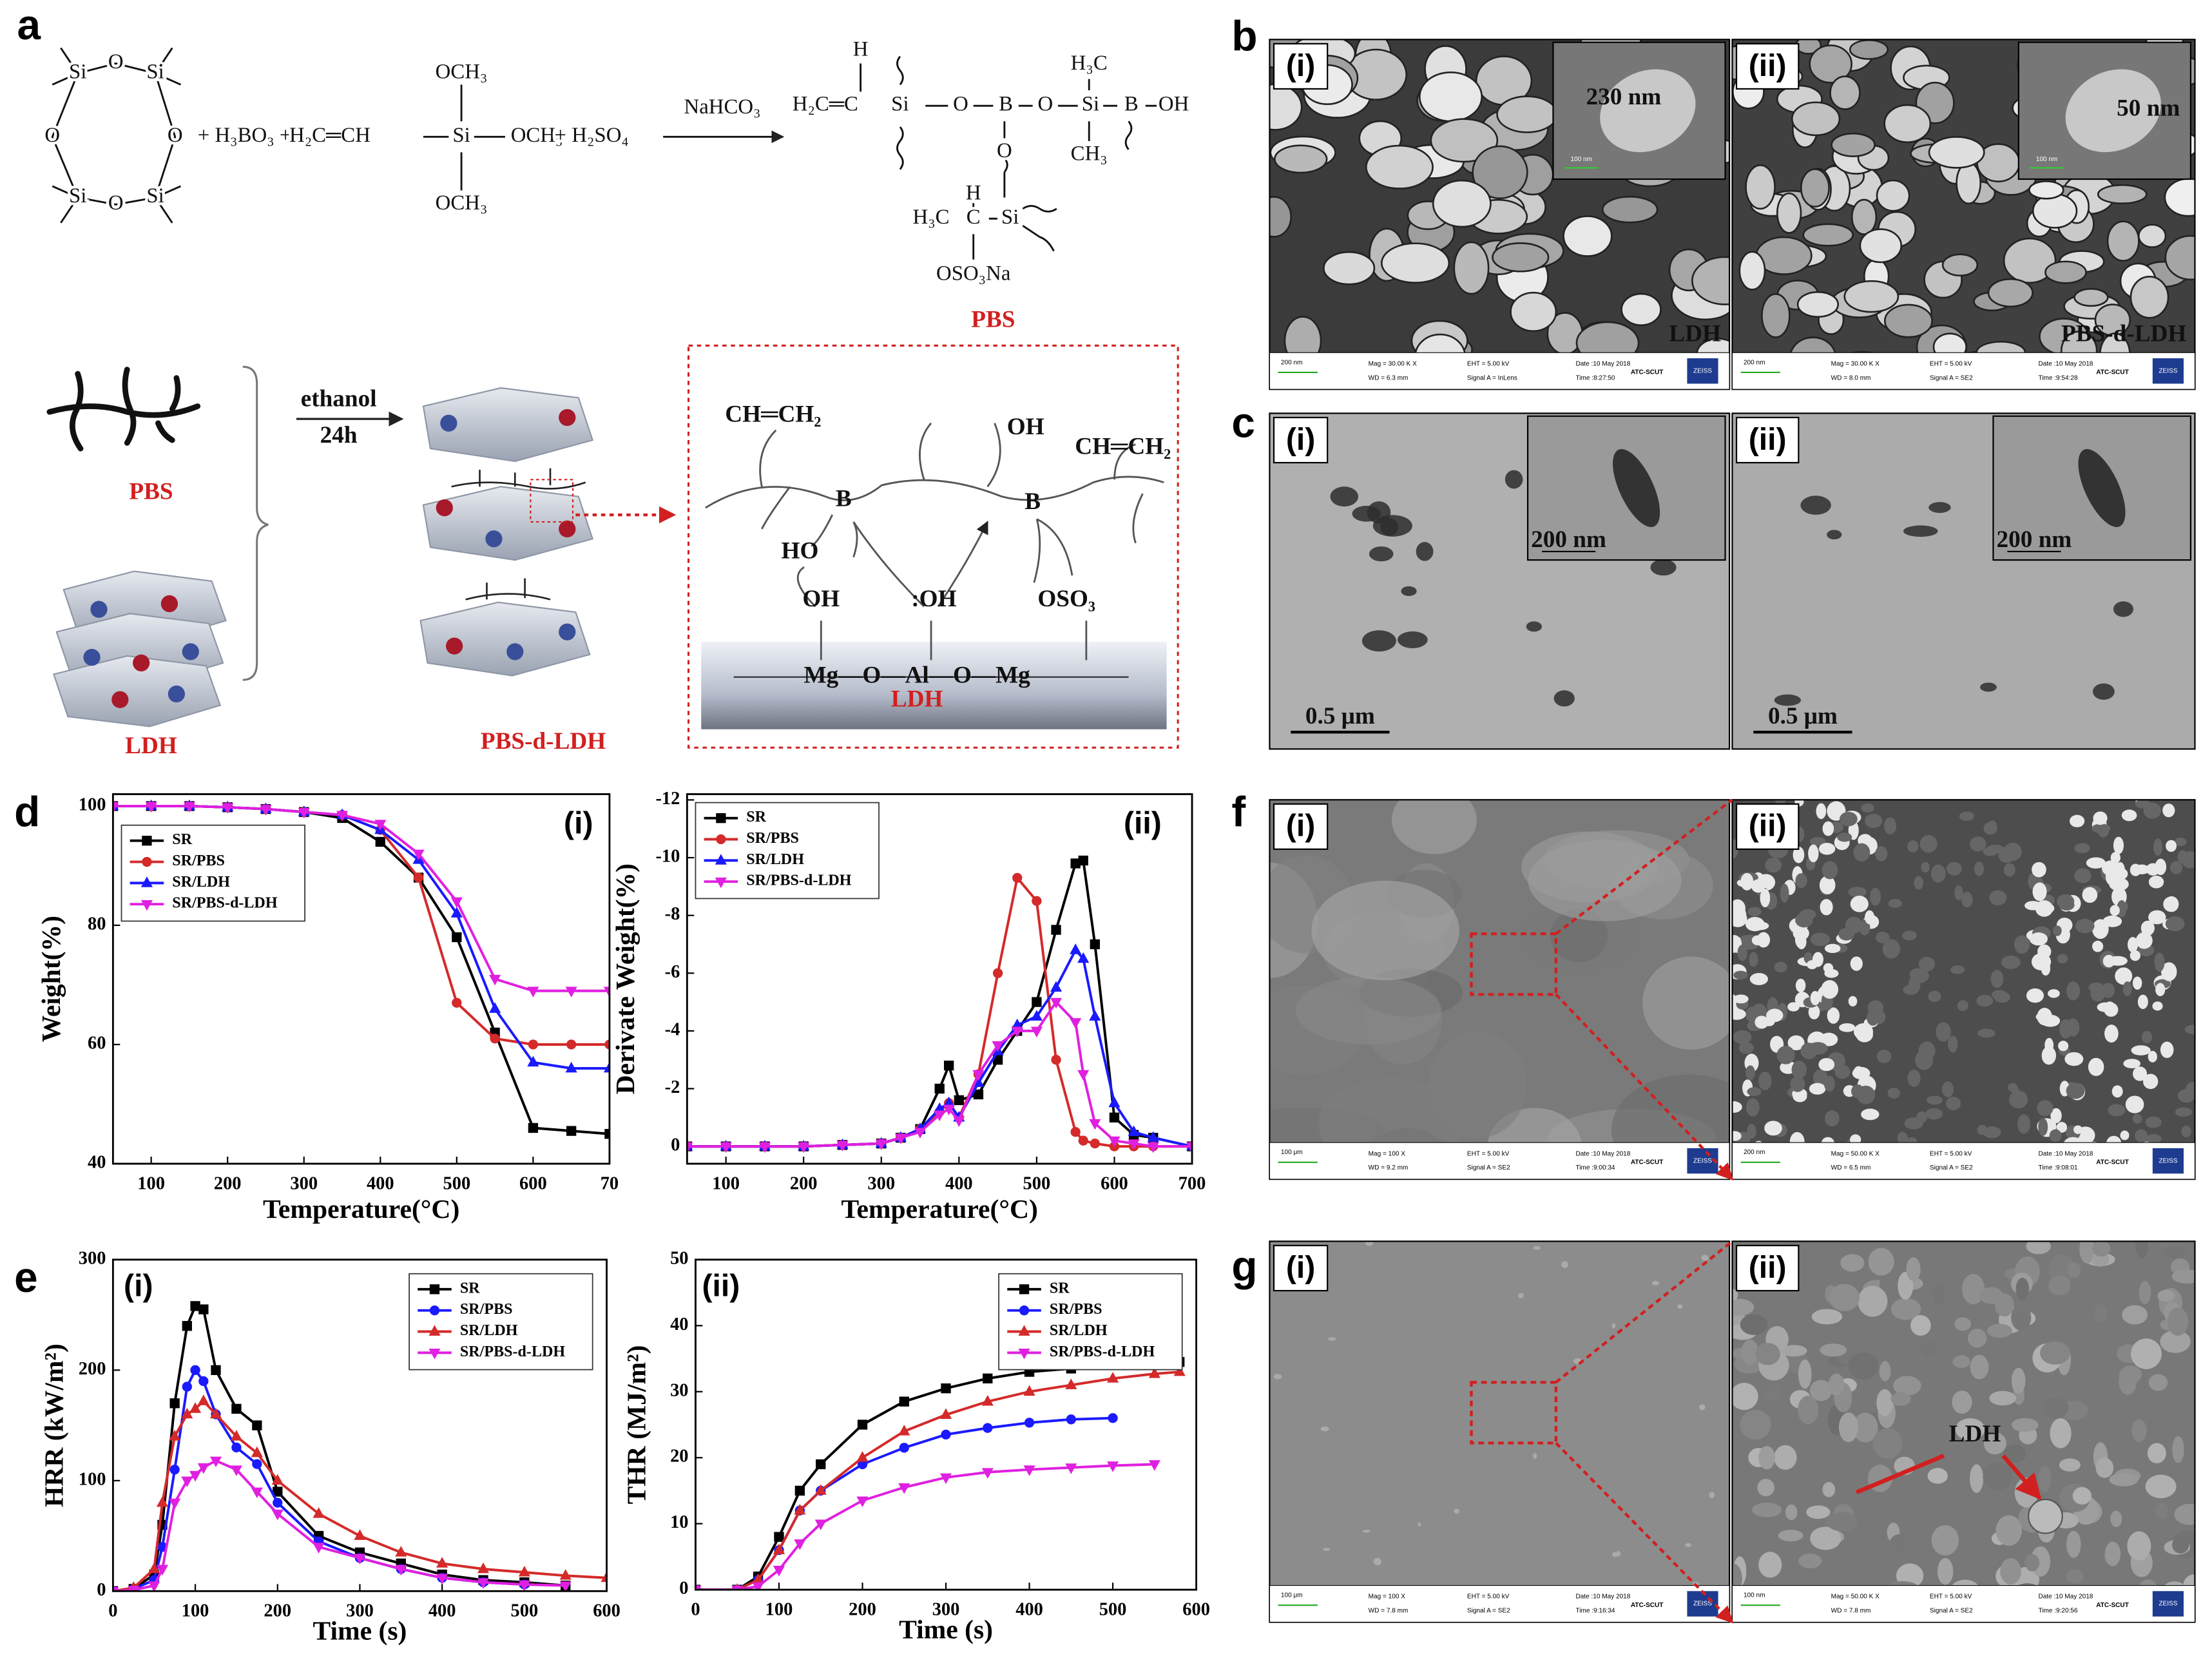 This screenshot has height=1656, width=2212. I want to click on x-tick-label: 200, so click(862, 1609).